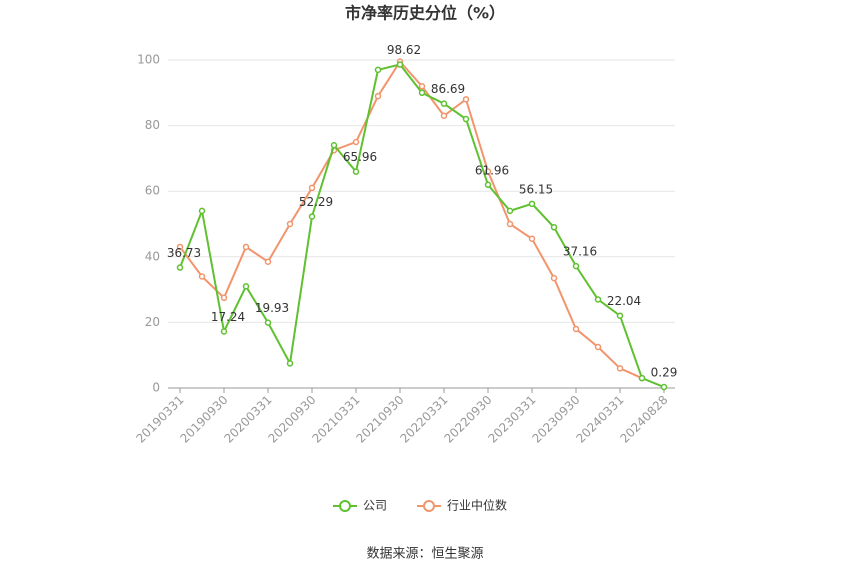 This screenshot has width=850, height=575. What do you see at coordinates (375, 506) in the screenshot?
I see `legend-label: 公司` at bounding box center [375, 506].